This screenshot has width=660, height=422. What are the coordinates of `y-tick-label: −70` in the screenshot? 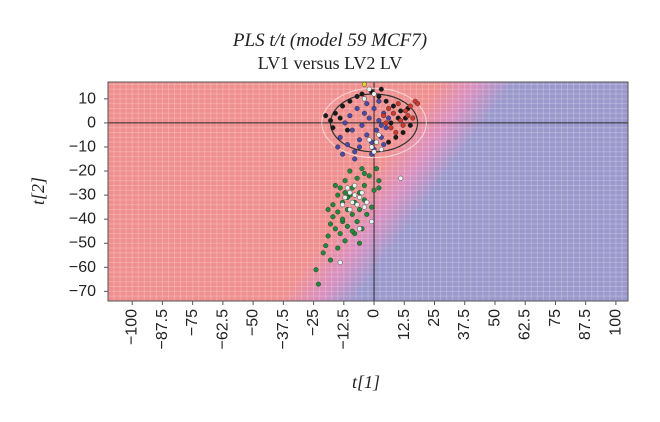 It's located at (82, 291).